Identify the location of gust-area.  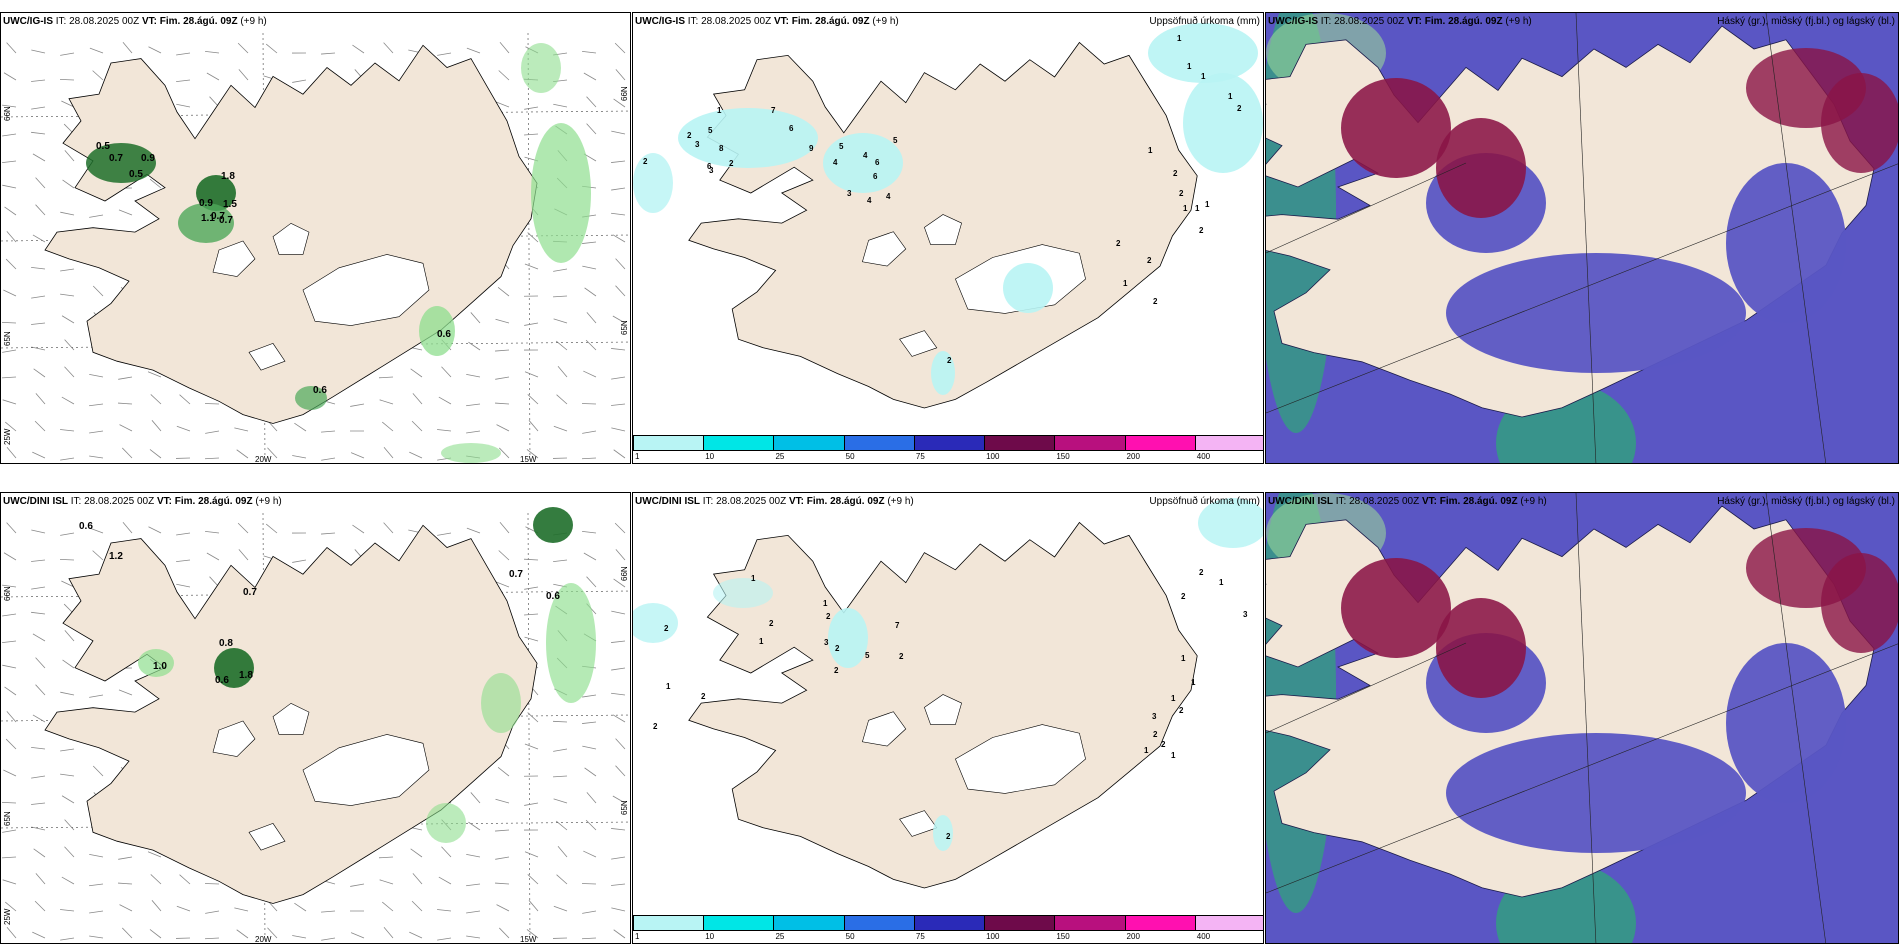
(571, 643).